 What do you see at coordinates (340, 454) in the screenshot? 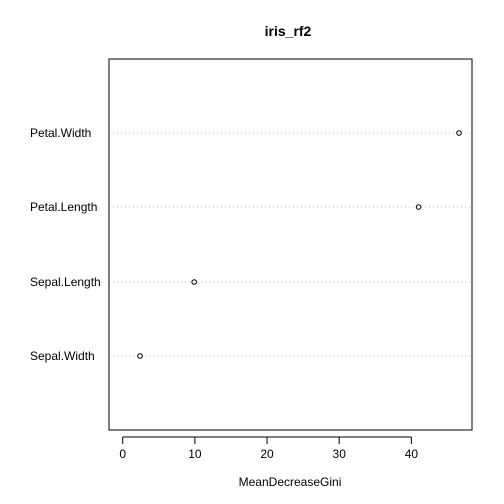
I see `x-tick-label: 30` at bounding box center [340, 454].